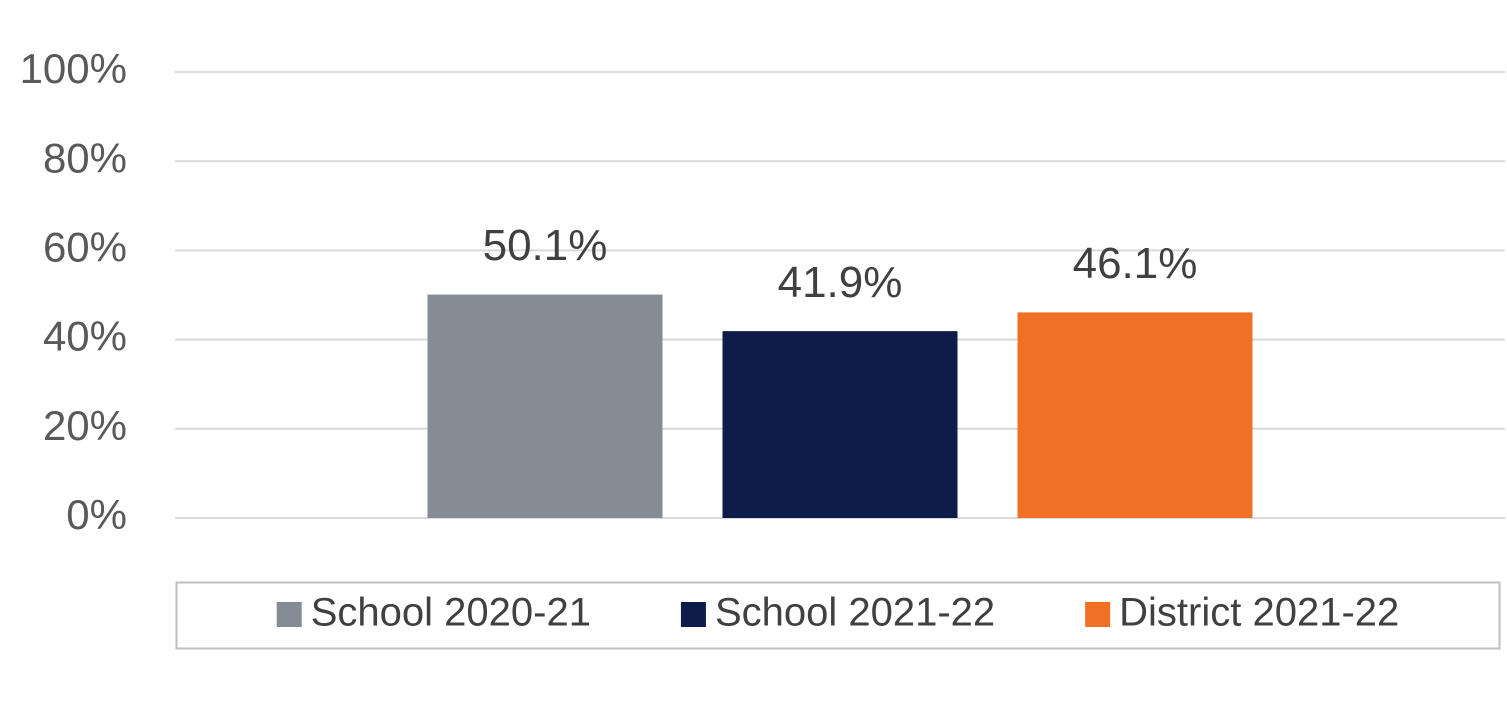 This screenshot has width=1507, height=724. What do you see at coordinates (840, 282) in the screenshot?
I see `value-label: 41.9%` at bounding box center [840, 282].